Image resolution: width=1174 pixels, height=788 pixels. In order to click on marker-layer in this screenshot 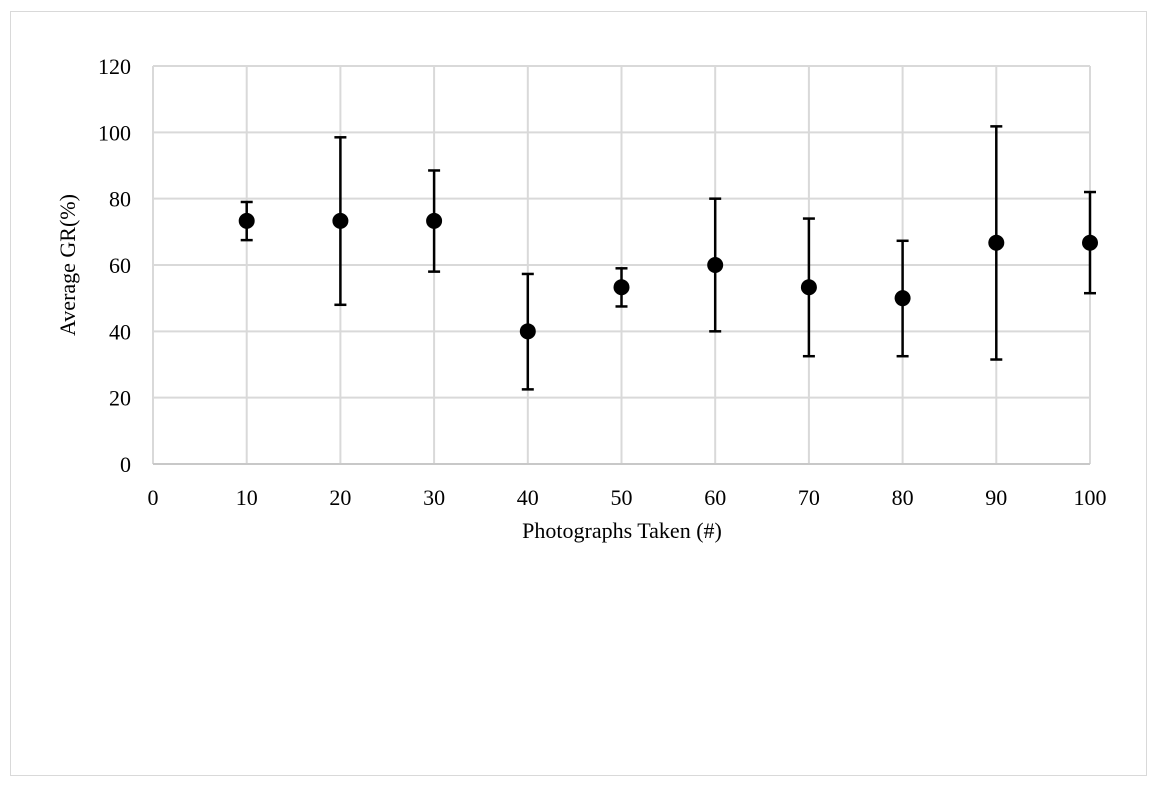, I will do `click(668, 276)`.